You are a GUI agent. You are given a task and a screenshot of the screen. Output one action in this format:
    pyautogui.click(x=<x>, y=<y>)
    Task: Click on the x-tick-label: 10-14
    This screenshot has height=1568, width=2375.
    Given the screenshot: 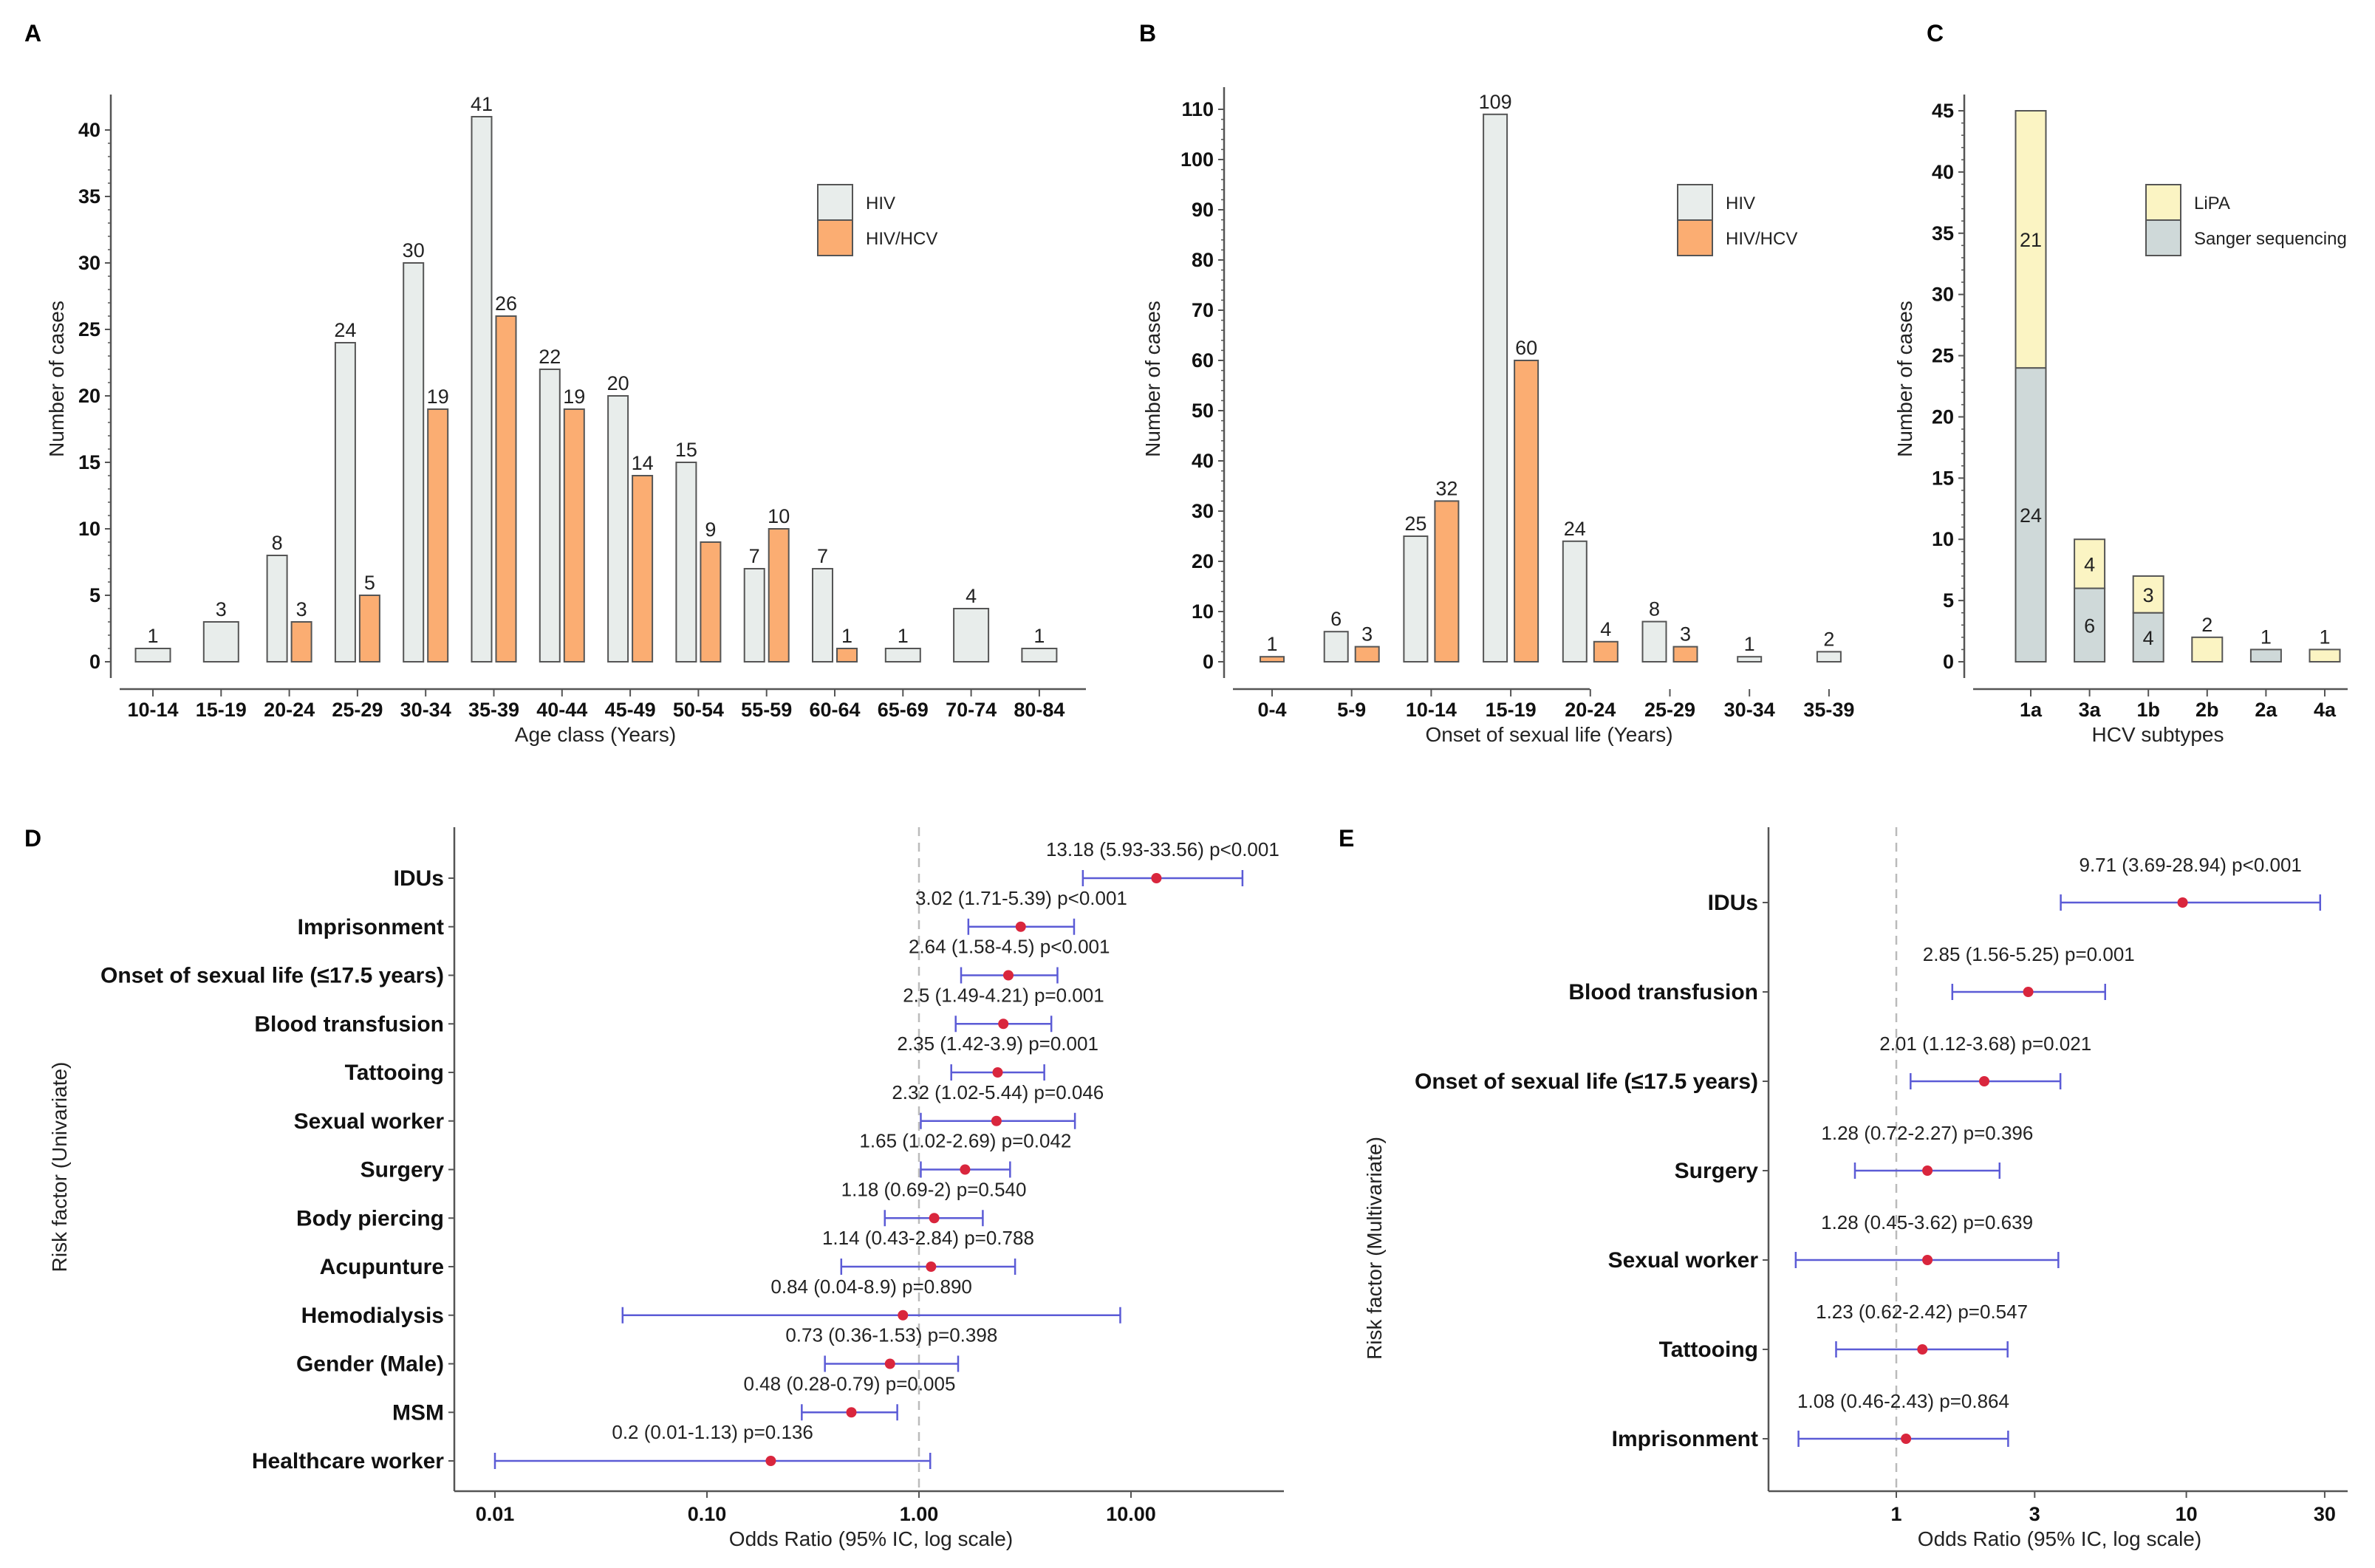 What is the action you would take?
    pyautogui.click(x=152, y=710)
    